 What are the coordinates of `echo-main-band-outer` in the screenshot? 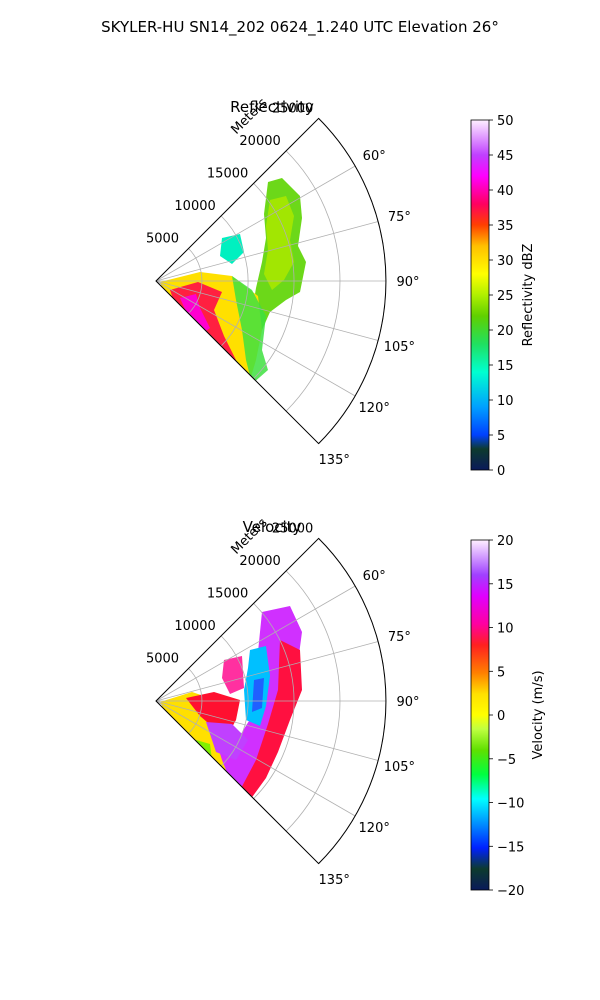 It's located at (250, 330).